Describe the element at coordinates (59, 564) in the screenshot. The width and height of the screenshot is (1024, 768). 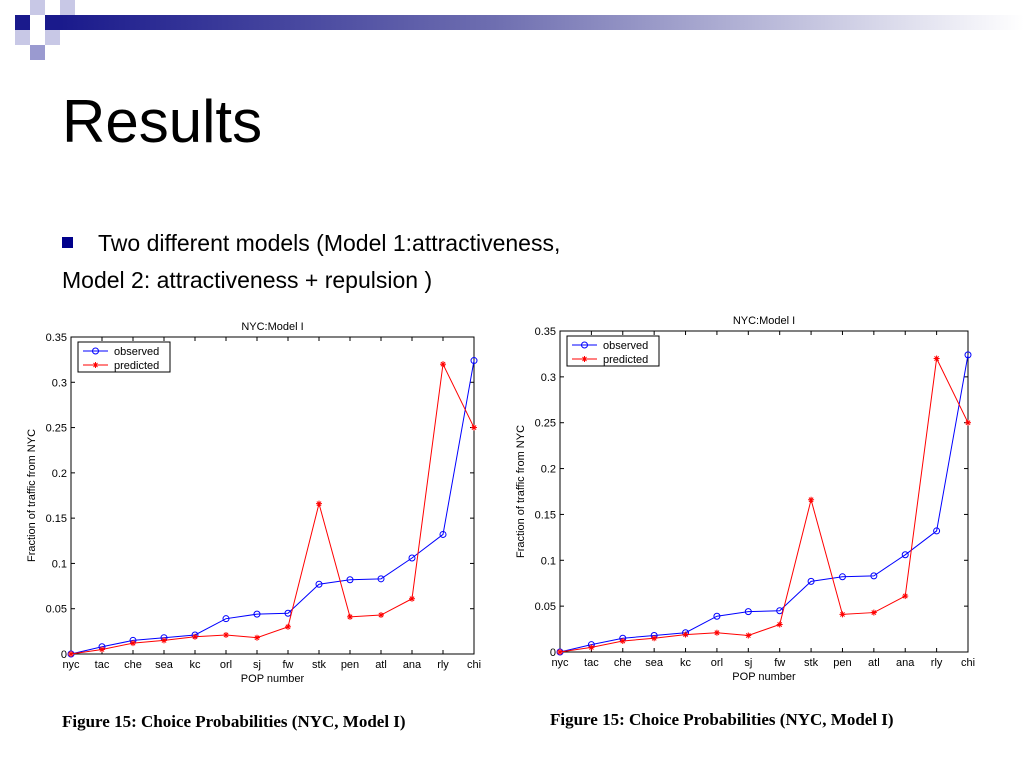
I see `y-tick-label: 0.1` at that location.